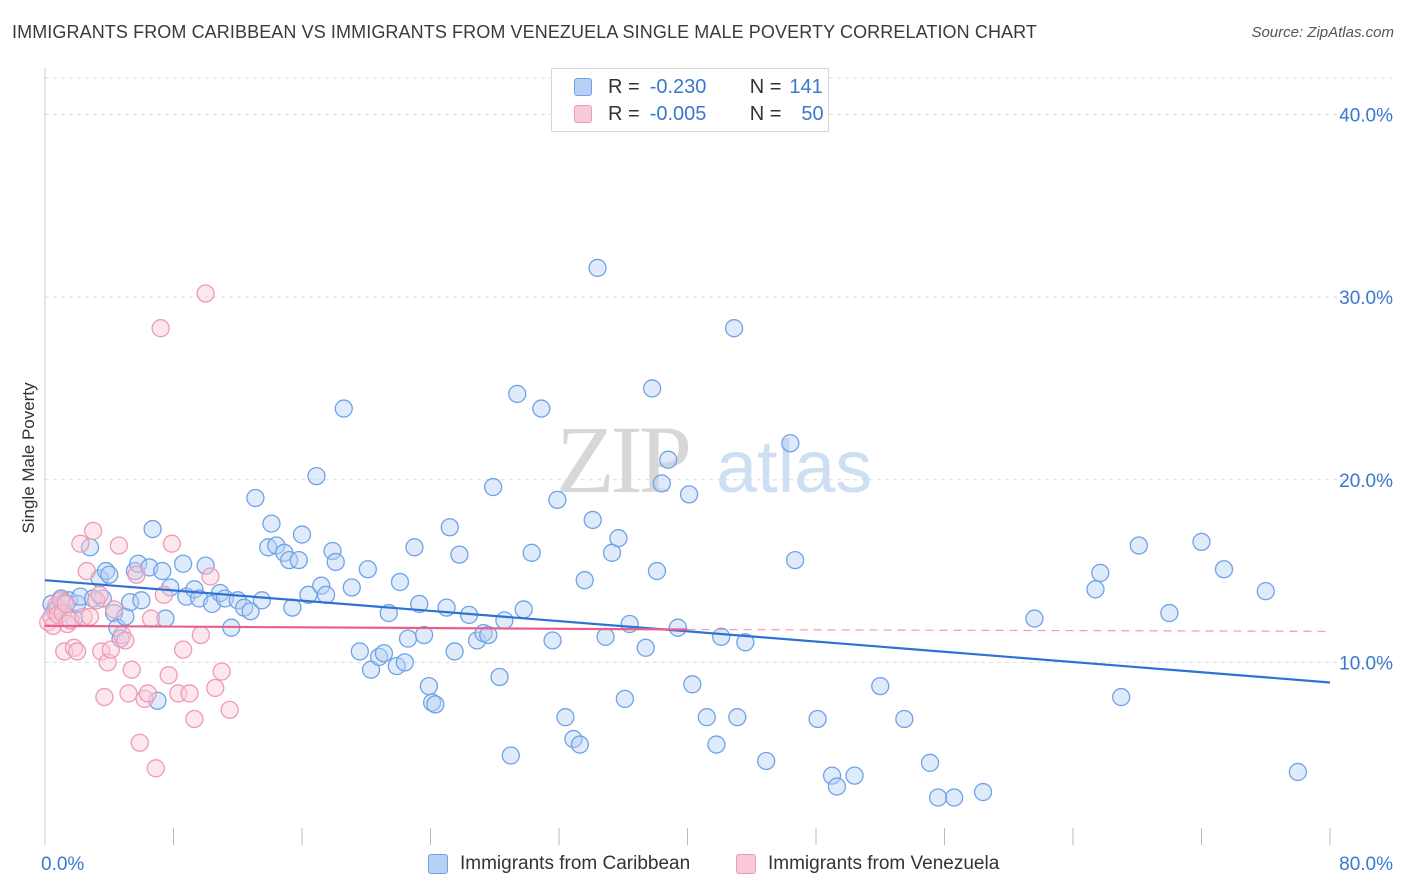 The width and height of the screenshot is (1406, 892). Describe the element at coordinates (884, 863) in the screenshot. I see `bottom-venezuela-label: Immigrants from Venezuela` at that location.